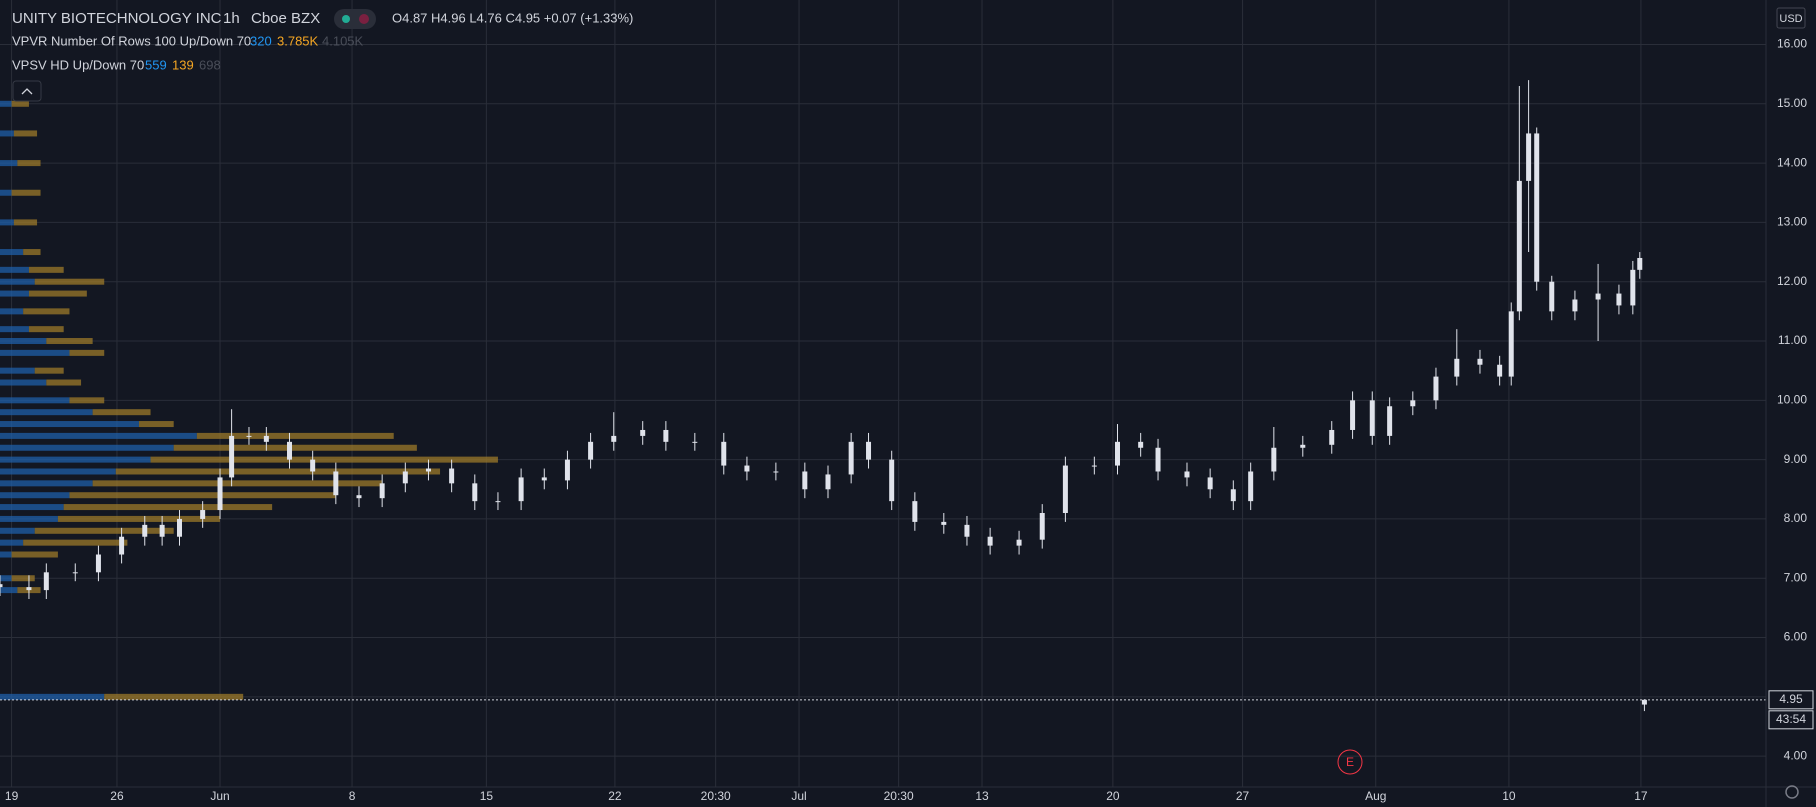 The width and height of the screenshot is (1816, 807). What do you see at coordinates (1375, 796) in the screenshot?
I see `x-tick-label: Aug` at bounding box center [1375, 796].